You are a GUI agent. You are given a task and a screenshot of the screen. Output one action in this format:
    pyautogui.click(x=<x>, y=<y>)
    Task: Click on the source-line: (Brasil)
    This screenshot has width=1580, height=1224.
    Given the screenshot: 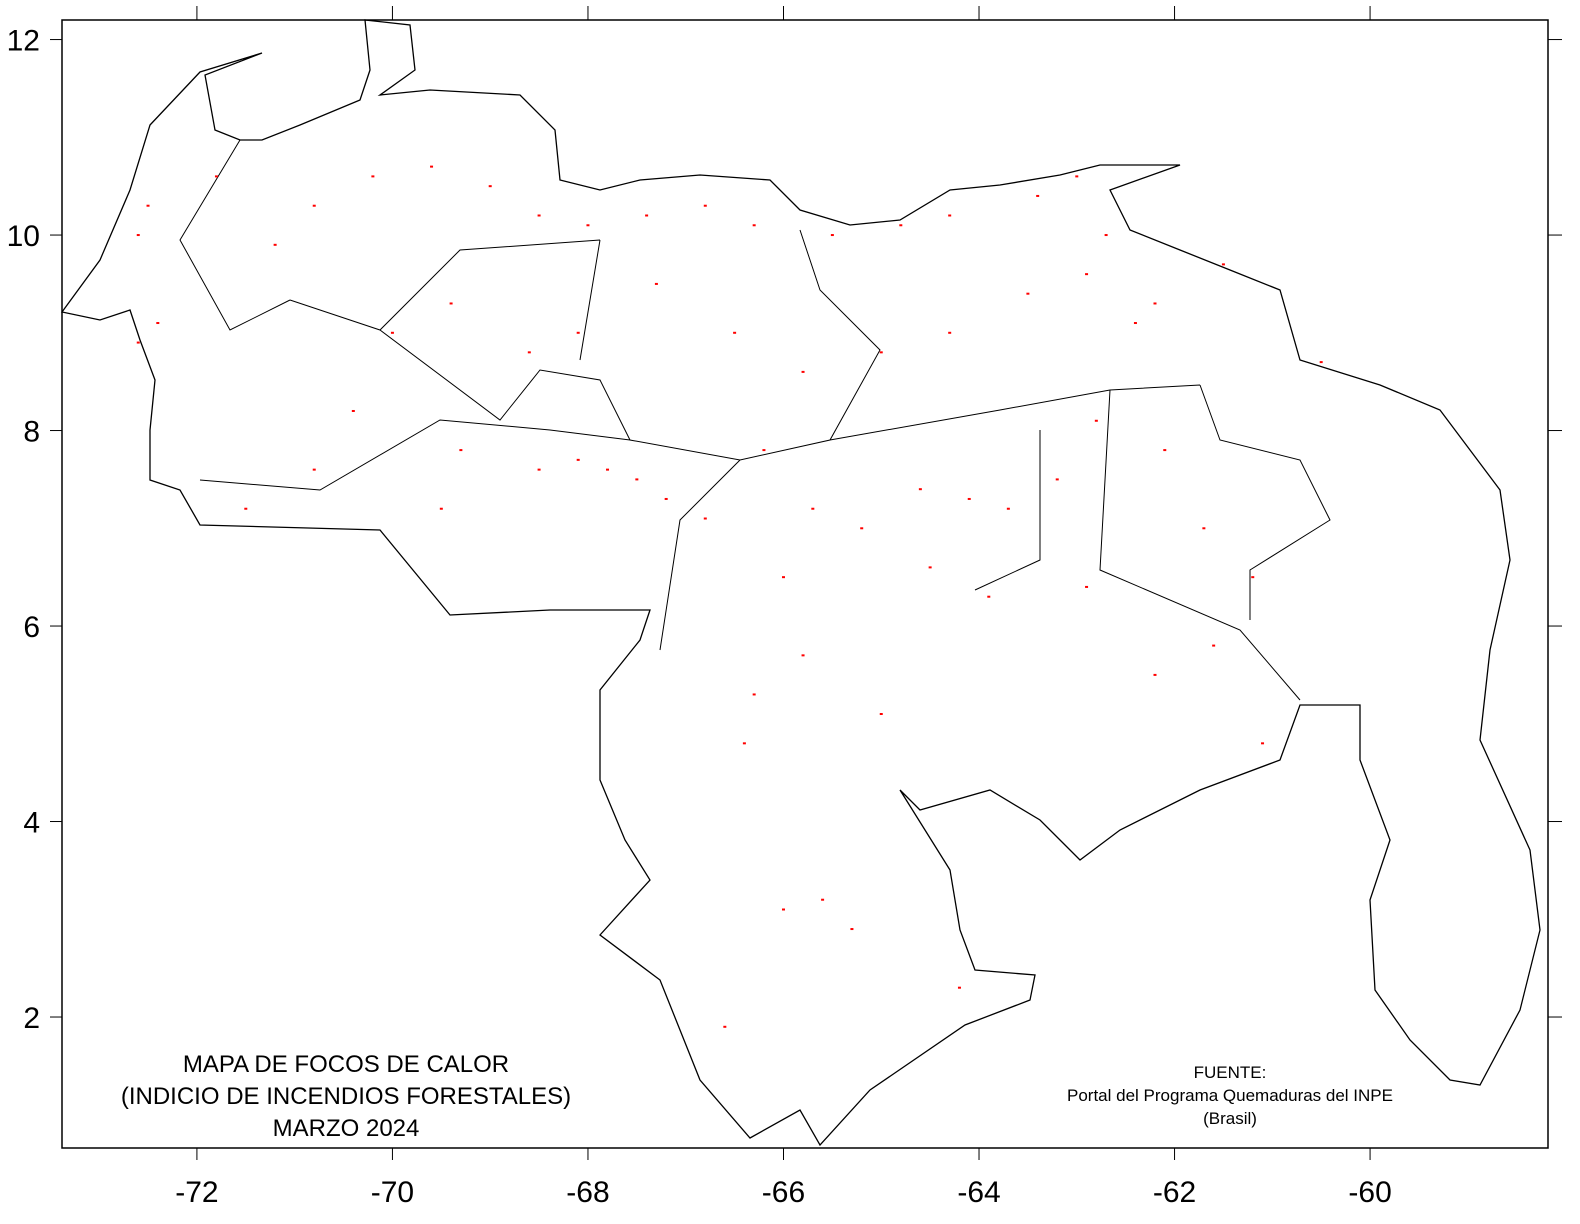 What is the action you would take?
    pyautogui.click(x=1230, y=1118)
    